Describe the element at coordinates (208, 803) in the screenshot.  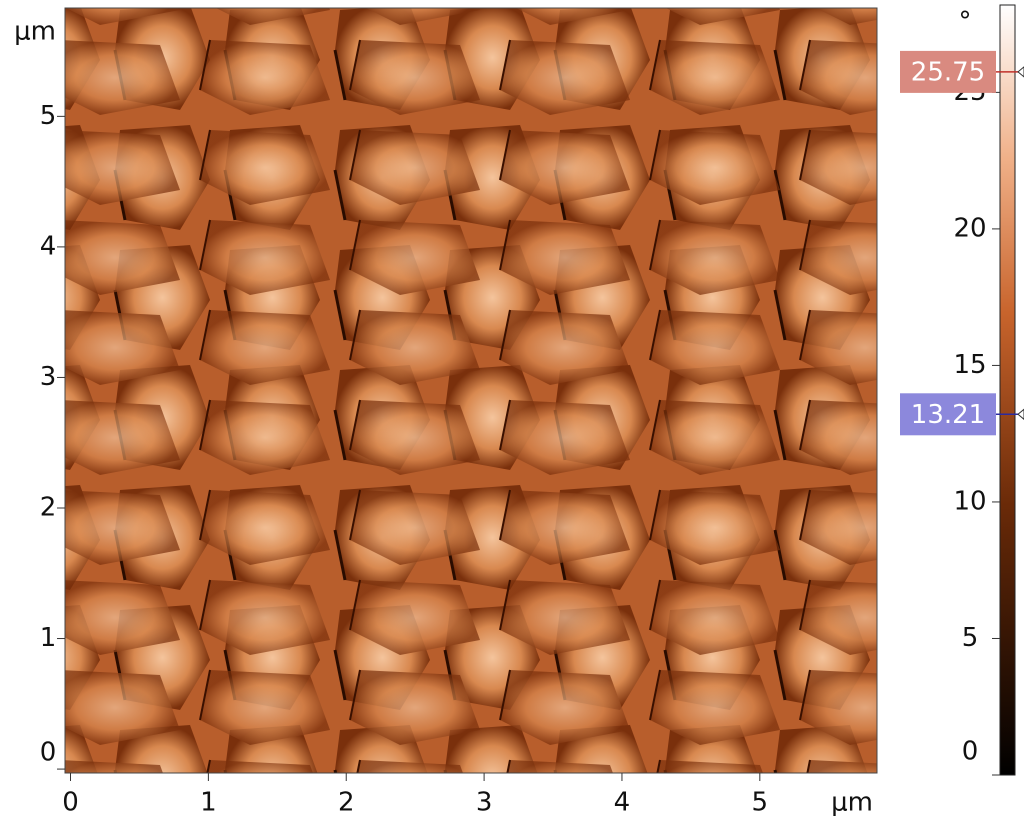
I see `x-tick-label: 1` at that location.